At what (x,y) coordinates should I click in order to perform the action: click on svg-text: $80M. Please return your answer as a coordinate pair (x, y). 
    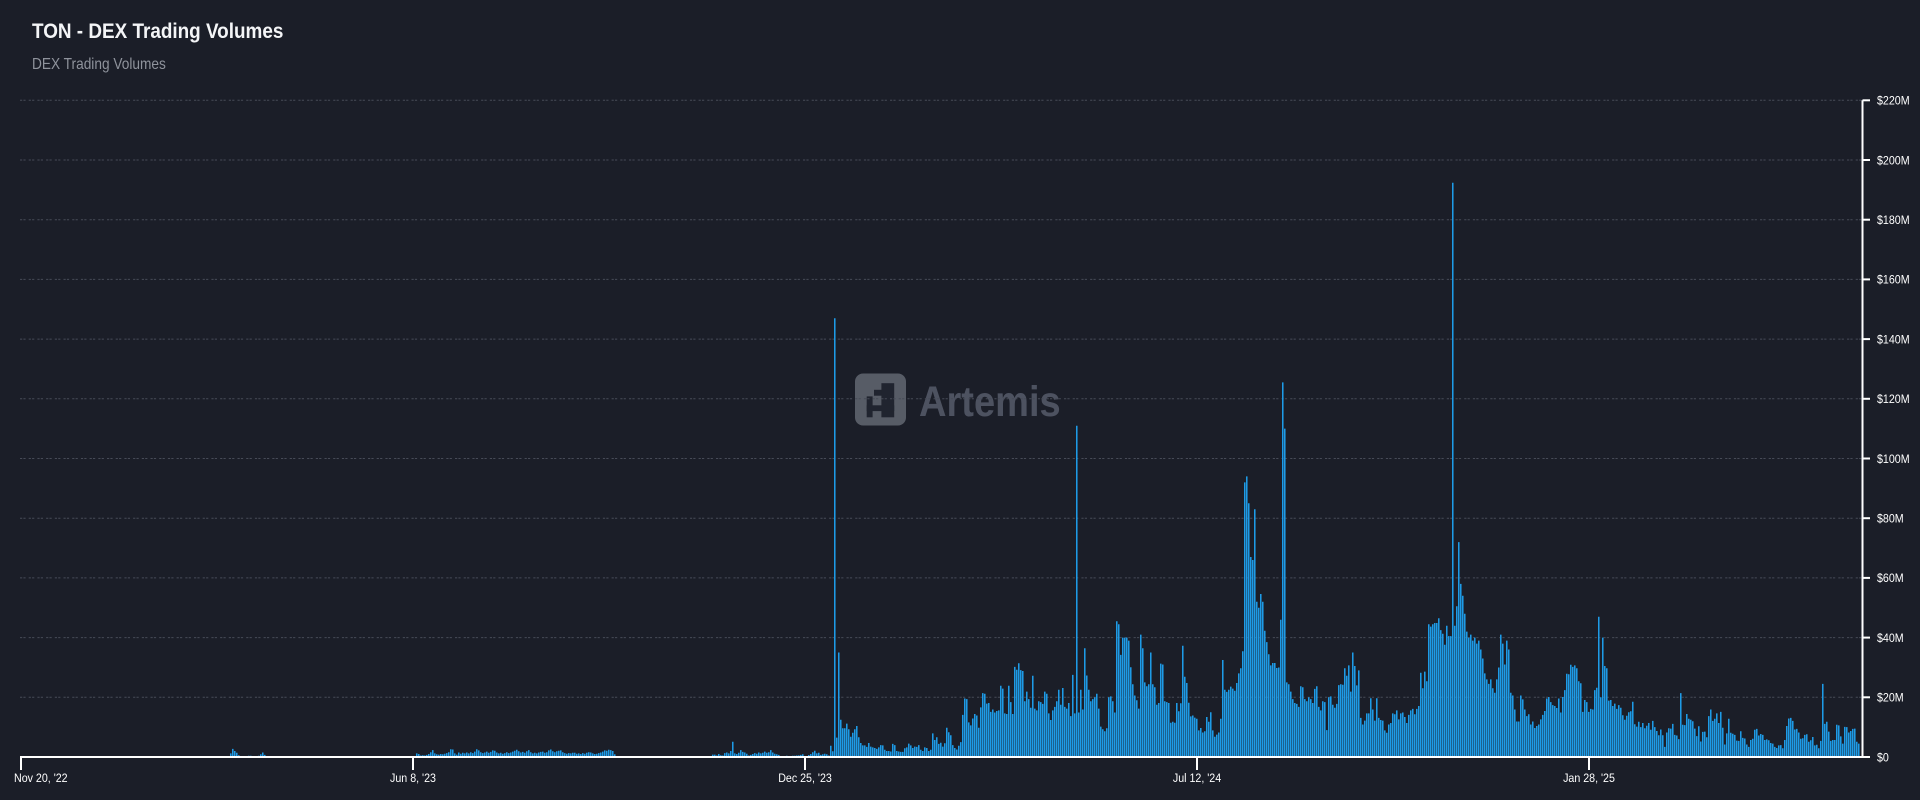
    Looking at the image, I should click on (1890, 519).